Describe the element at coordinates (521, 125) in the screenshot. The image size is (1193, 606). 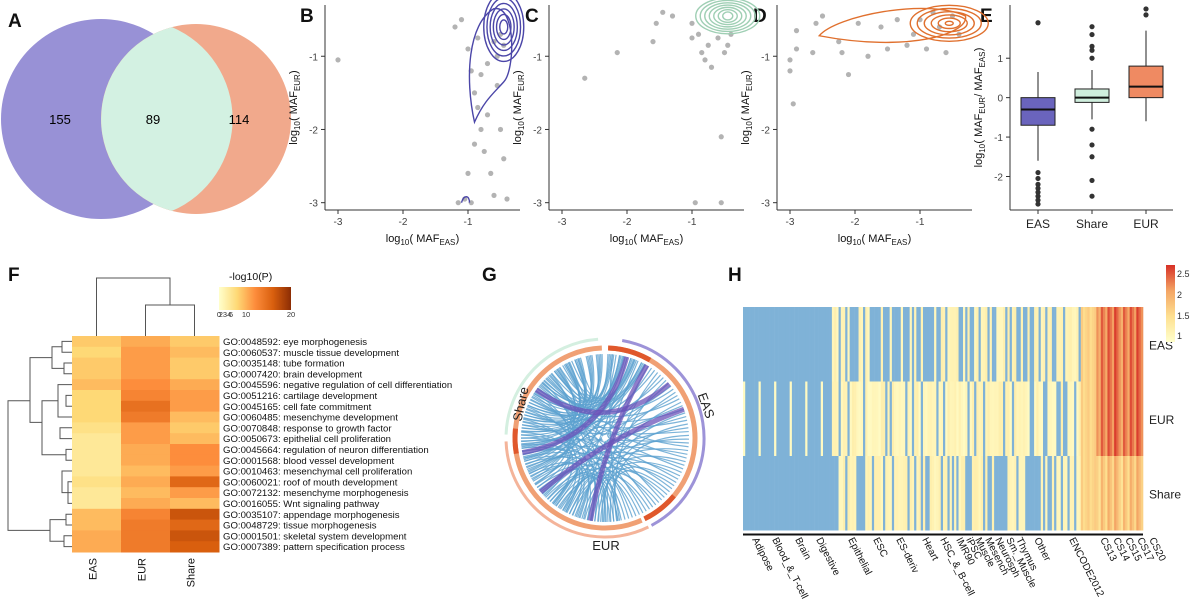
I see `axis-label-part: 10` at that location.